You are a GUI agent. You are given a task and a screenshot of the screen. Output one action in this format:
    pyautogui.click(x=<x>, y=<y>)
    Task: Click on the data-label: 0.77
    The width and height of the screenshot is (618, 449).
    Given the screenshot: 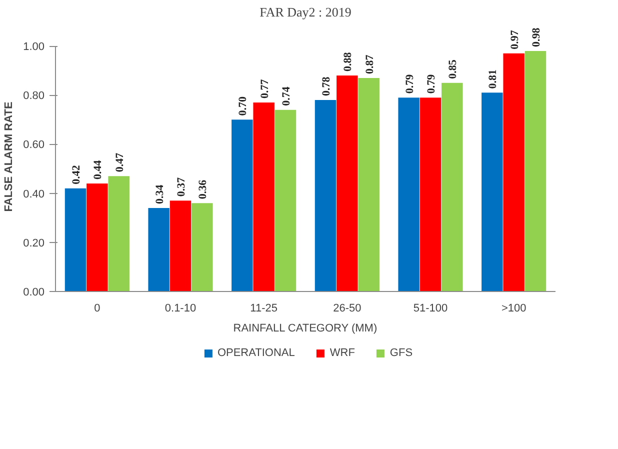 What is the action you would take?
    pyautogui.click(x=264, y=88)
    